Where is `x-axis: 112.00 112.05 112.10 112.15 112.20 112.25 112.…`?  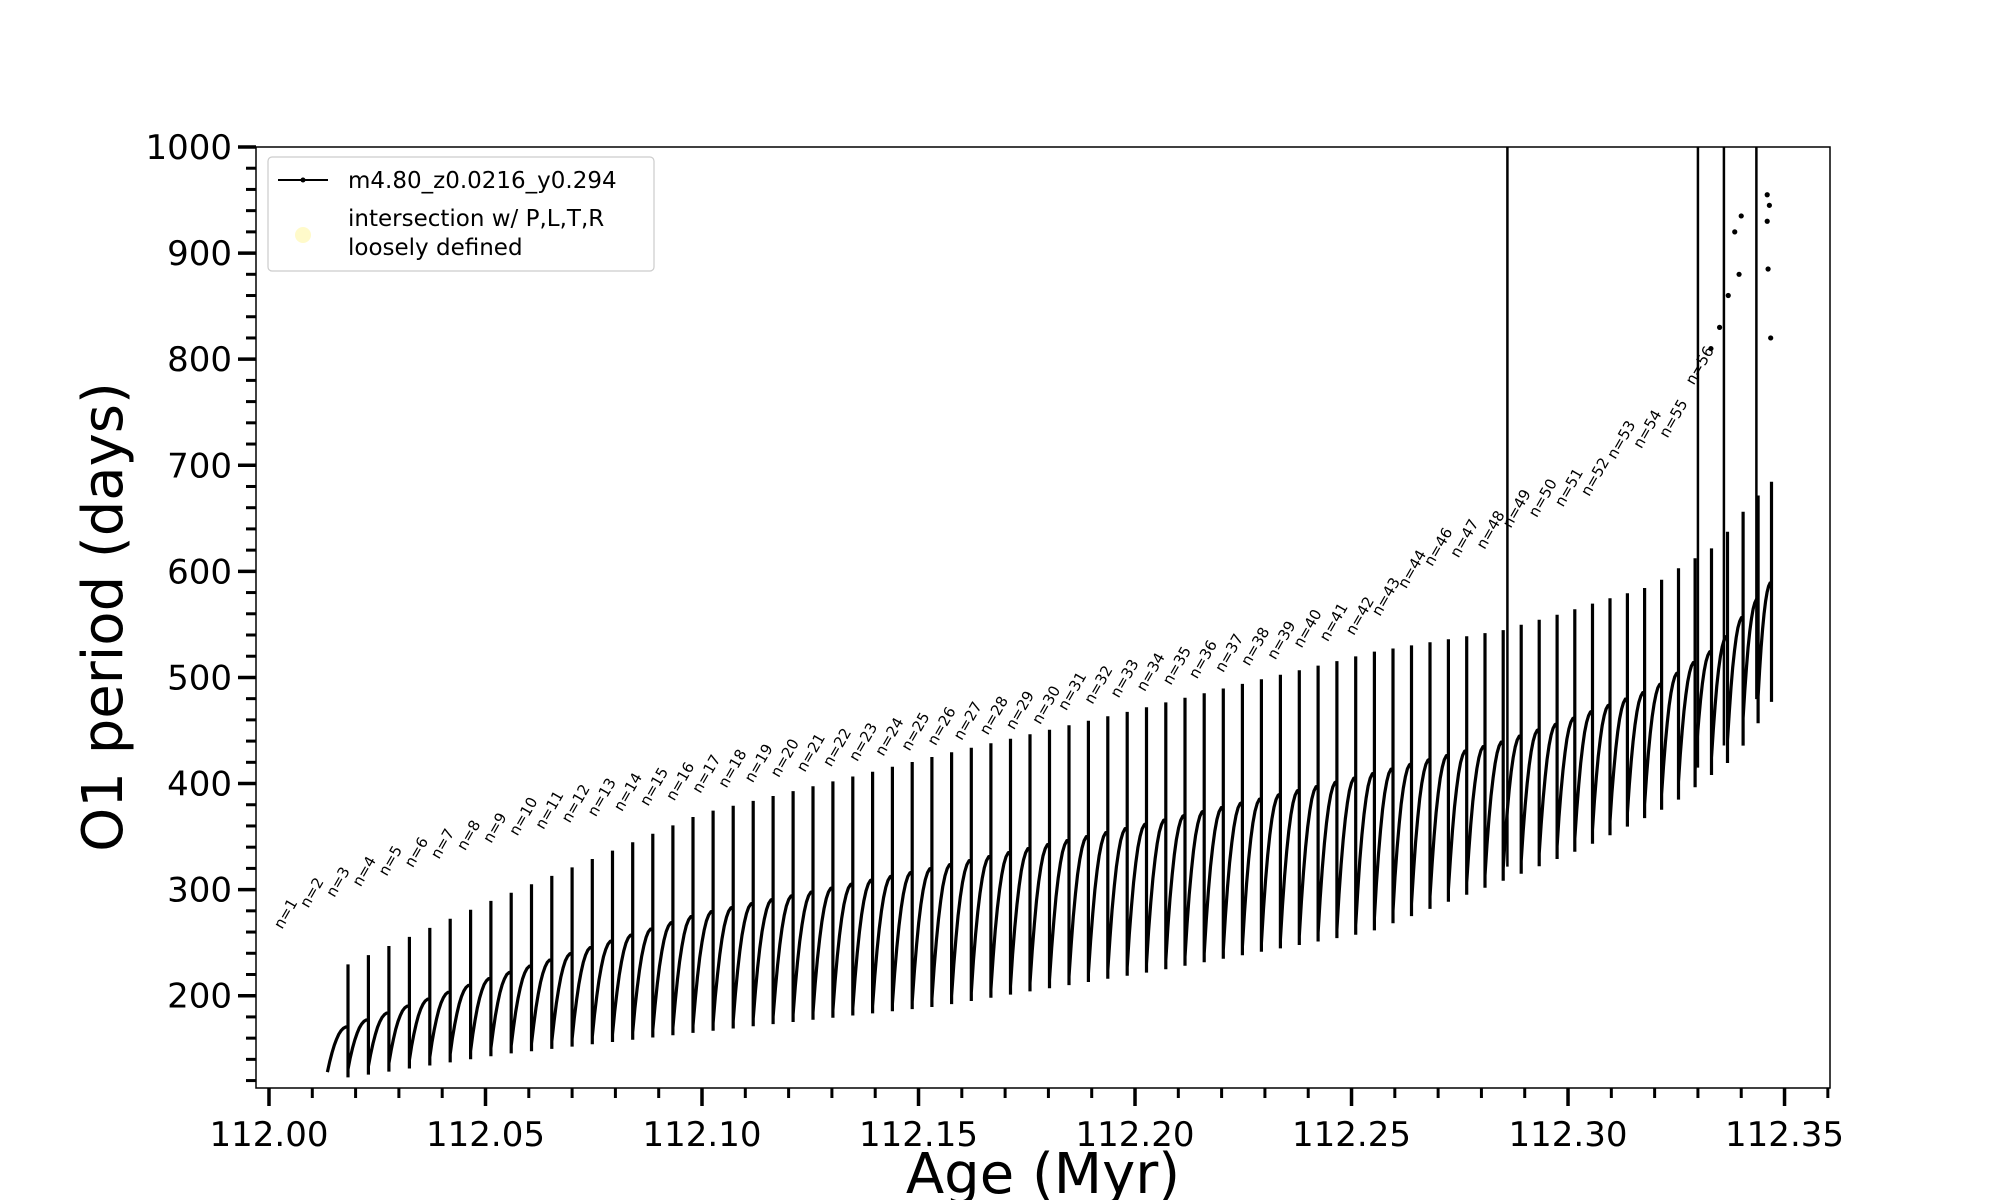 x-axis: 112.00 112.05 112.10 112.15 112.20 112.25 112.… is located at coordinates (1027, 1121).